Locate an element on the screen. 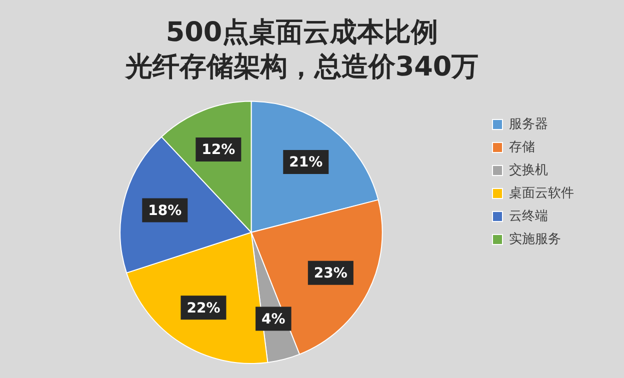  legend-label: 桌面云软件 is located at coordinates (541, 193).